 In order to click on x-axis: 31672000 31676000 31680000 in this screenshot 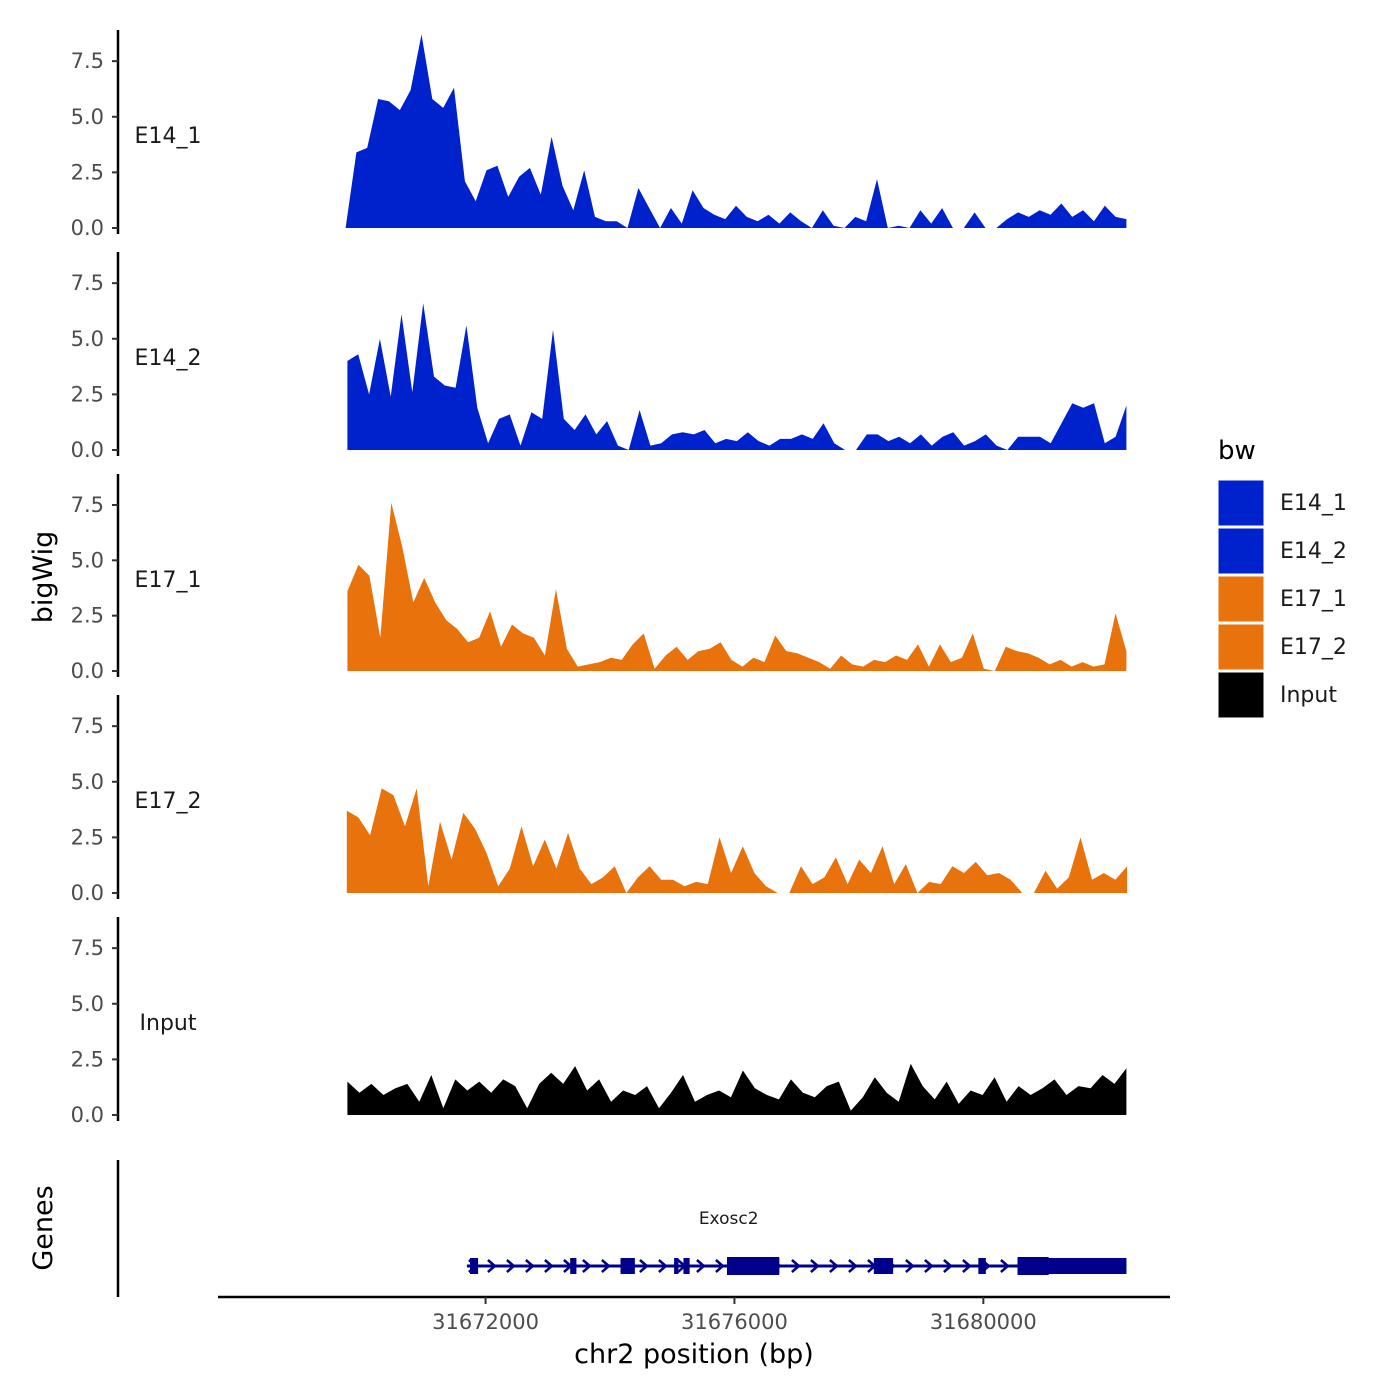, I will do `click(694, 1314)`.